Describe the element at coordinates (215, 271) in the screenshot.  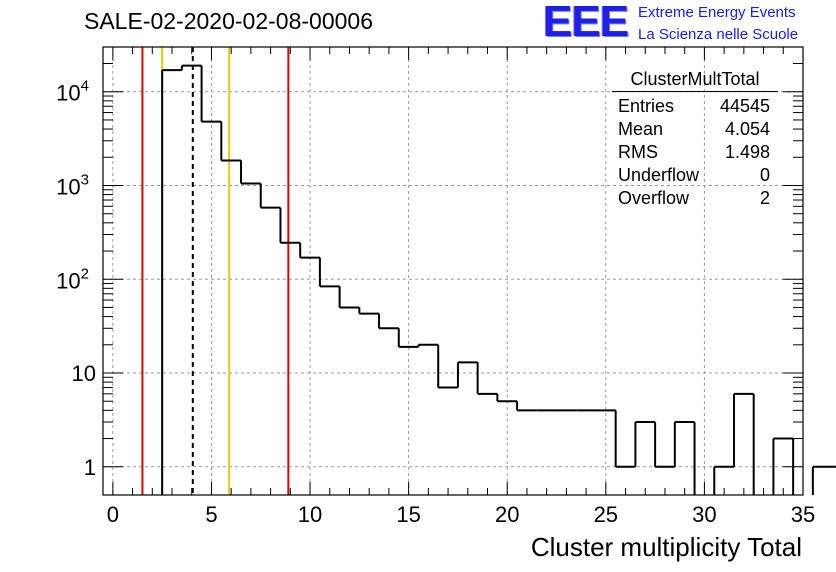
I see `marker-lines` at that location.